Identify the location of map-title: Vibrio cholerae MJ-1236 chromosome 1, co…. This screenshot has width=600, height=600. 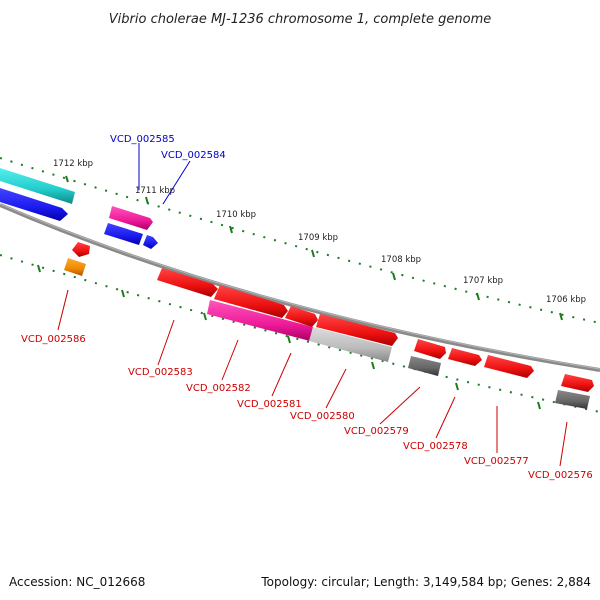
(300, 19).